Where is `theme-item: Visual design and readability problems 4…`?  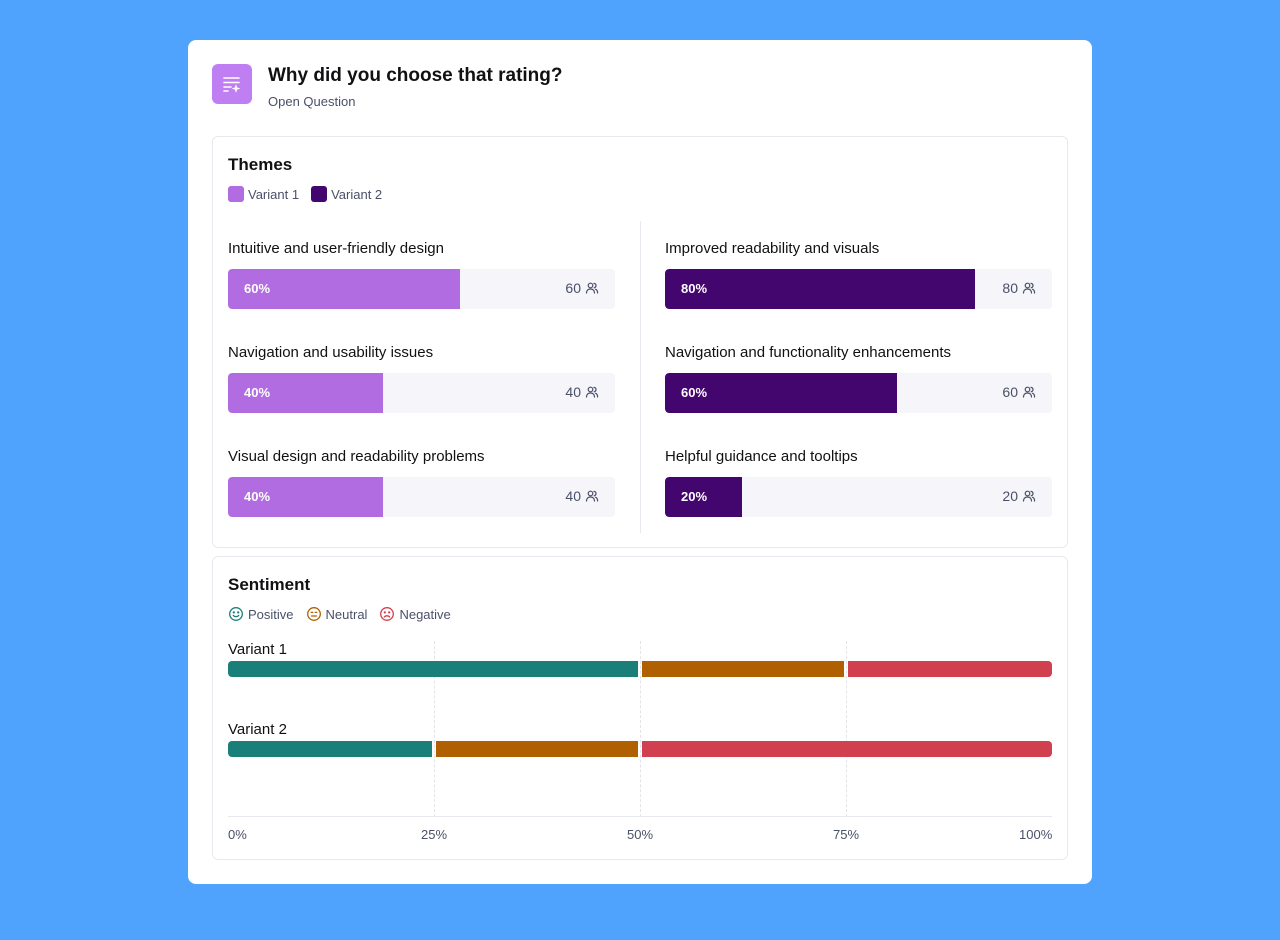
theme-item: Visual design and readability problems 4… is located at coordinates (421, 497).